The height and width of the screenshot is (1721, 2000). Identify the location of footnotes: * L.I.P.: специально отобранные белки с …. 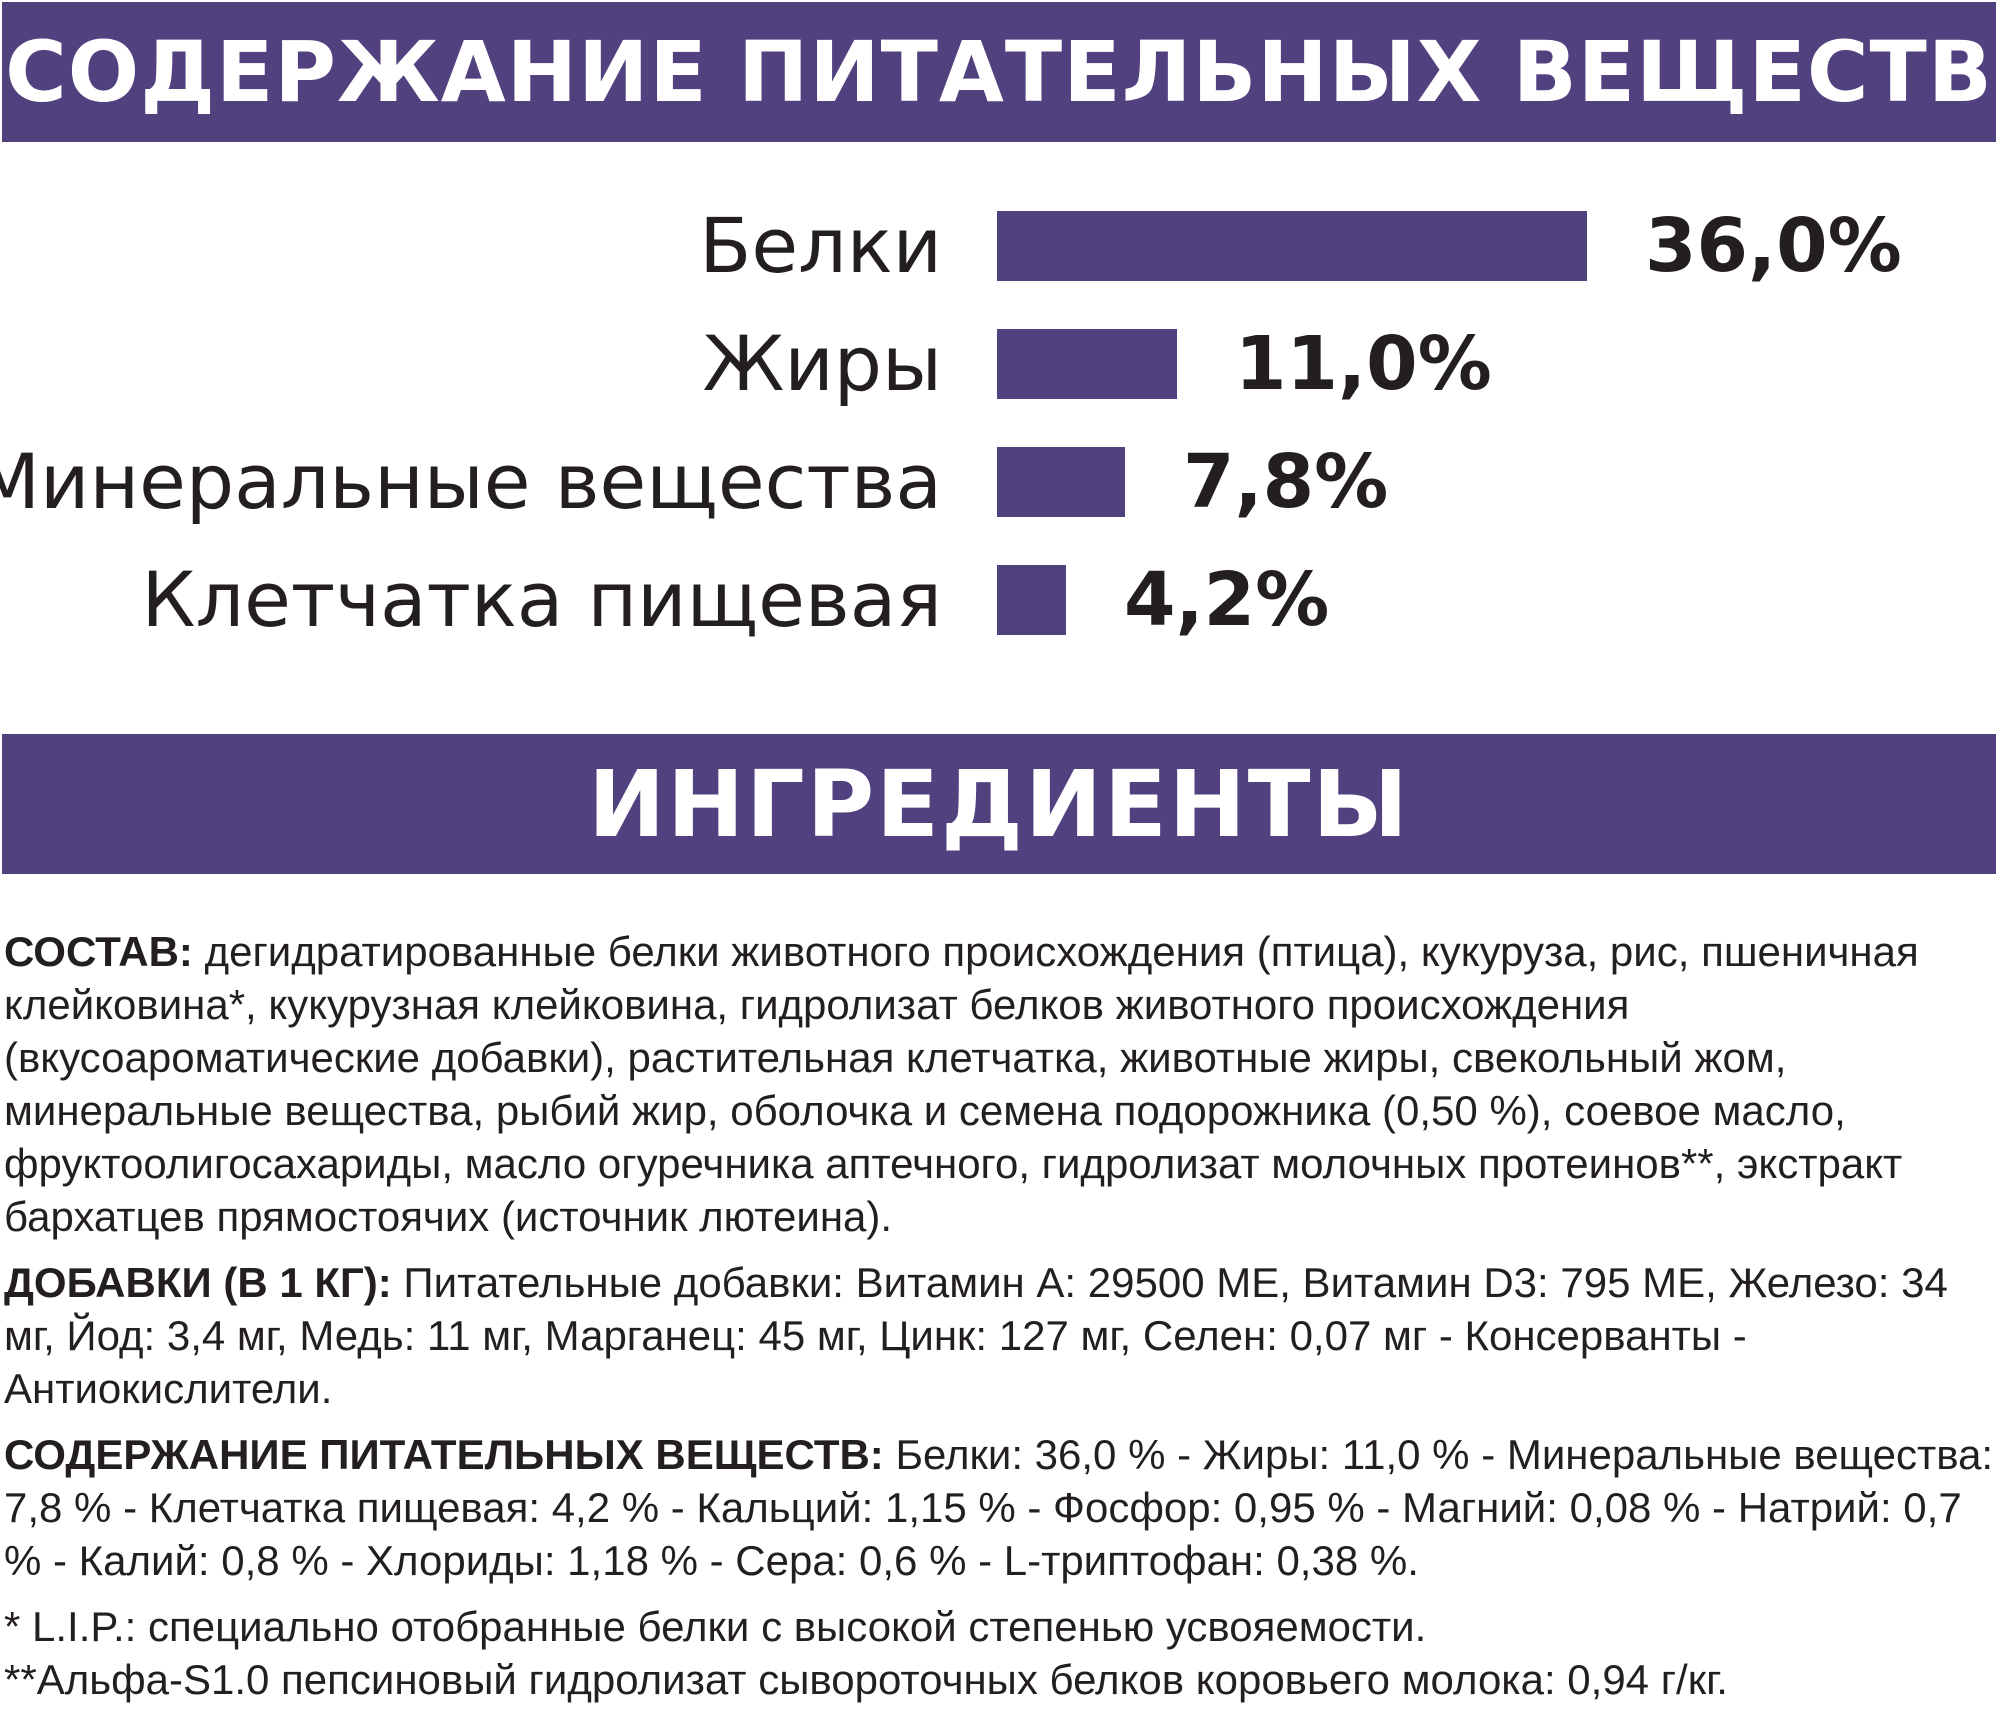
(1000, 1653).